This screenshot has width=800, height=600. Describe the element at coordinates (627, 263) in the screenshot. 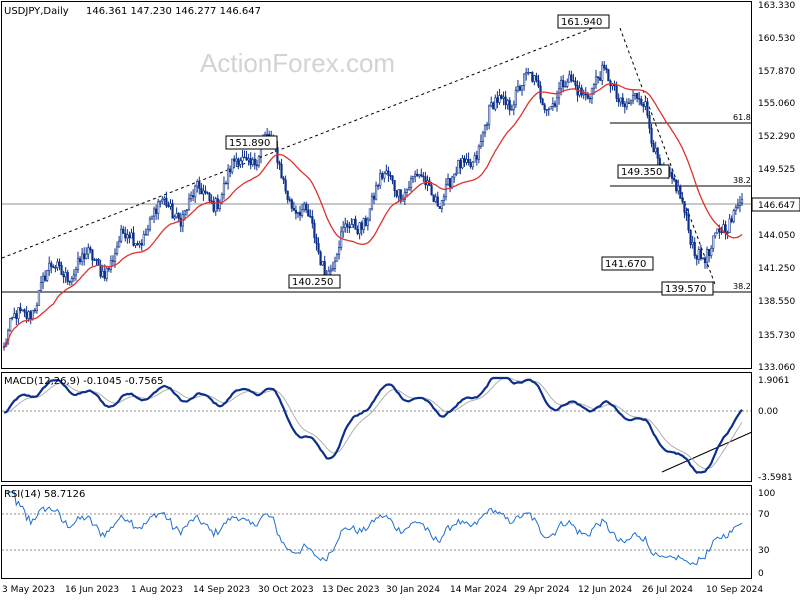

I see `level-box-141670: 141.670` at that location.